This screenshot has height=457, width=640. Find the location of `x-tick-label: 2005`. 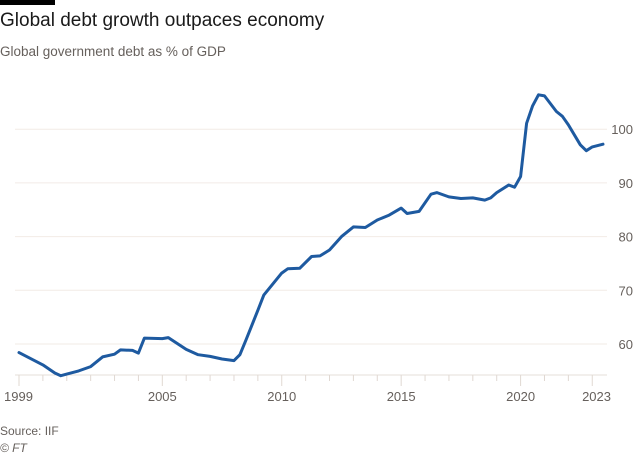

x-tick-label: 2005 is located at coordinates (162, 396).